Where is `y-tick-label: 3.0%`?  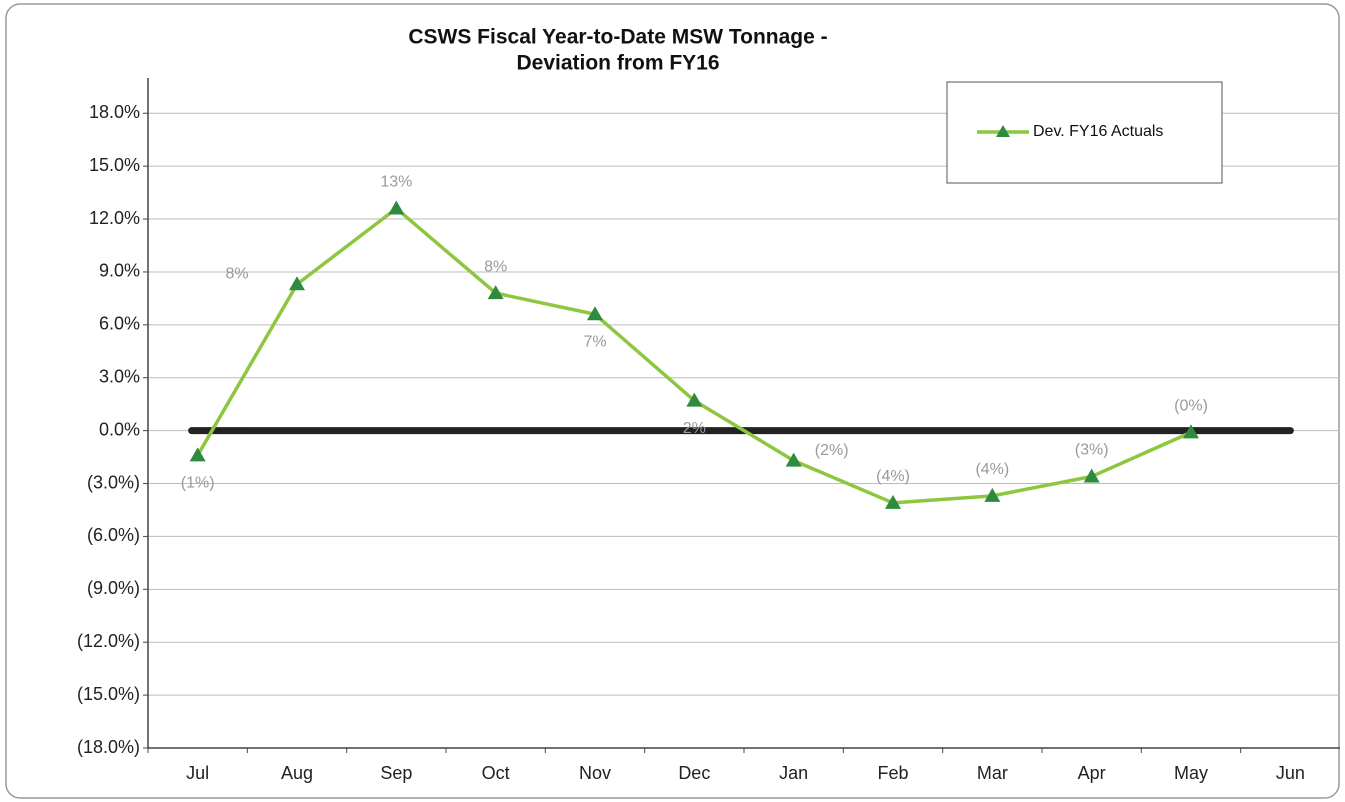
y-tick-label: 3.0% is located at coordinates (119, 376).